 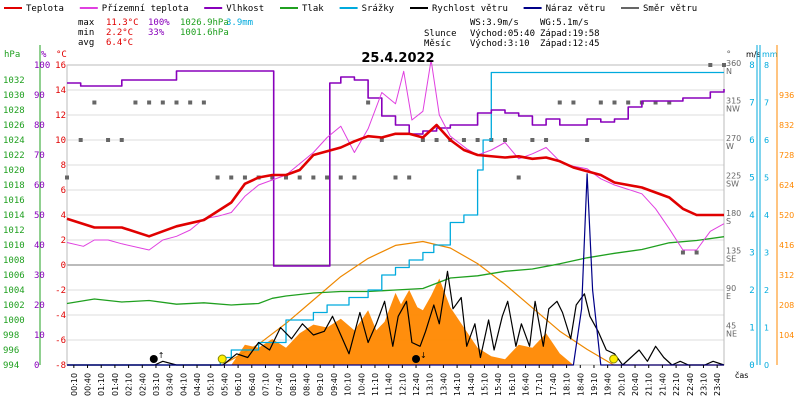 I want to click on x-tick-label: 15:40, so click(x=498, y=384).